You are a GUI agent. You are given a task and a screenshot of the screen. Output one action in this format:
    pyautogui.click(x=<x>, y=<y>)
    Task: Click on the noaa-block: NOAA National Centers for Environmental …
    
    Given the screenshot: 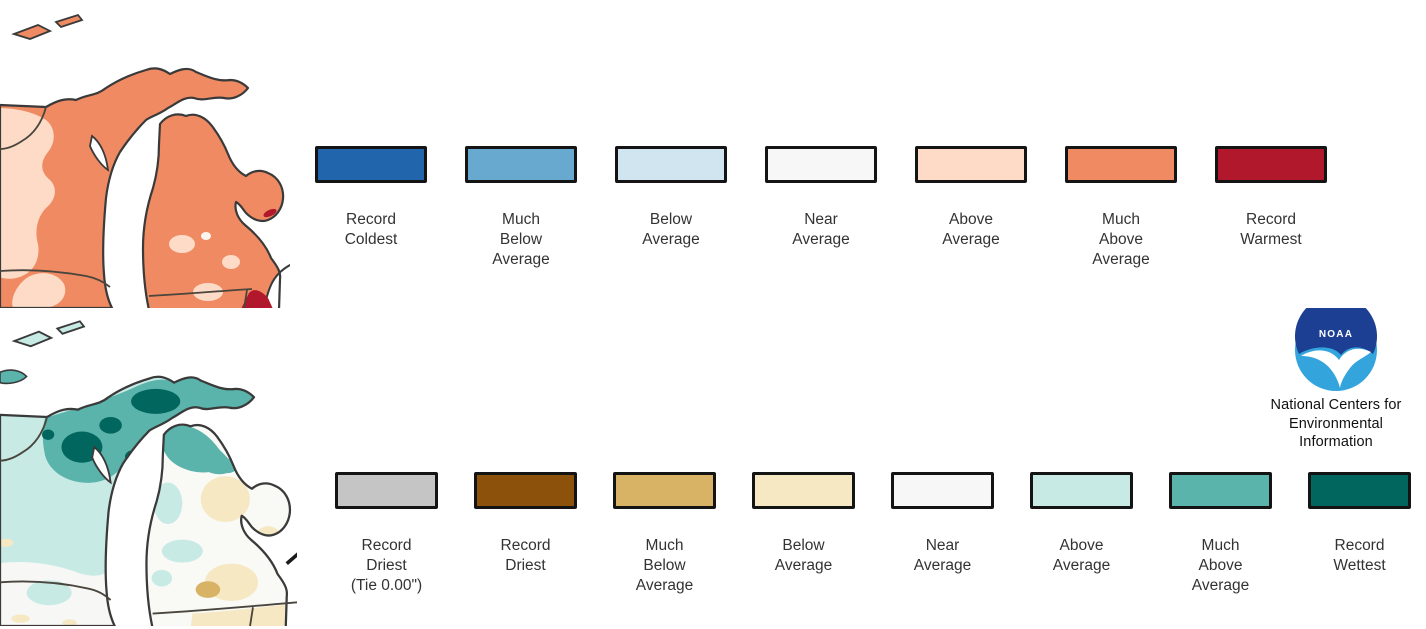 What is the action you would take?
    pyautogui.click(x=1336, y=380)
    